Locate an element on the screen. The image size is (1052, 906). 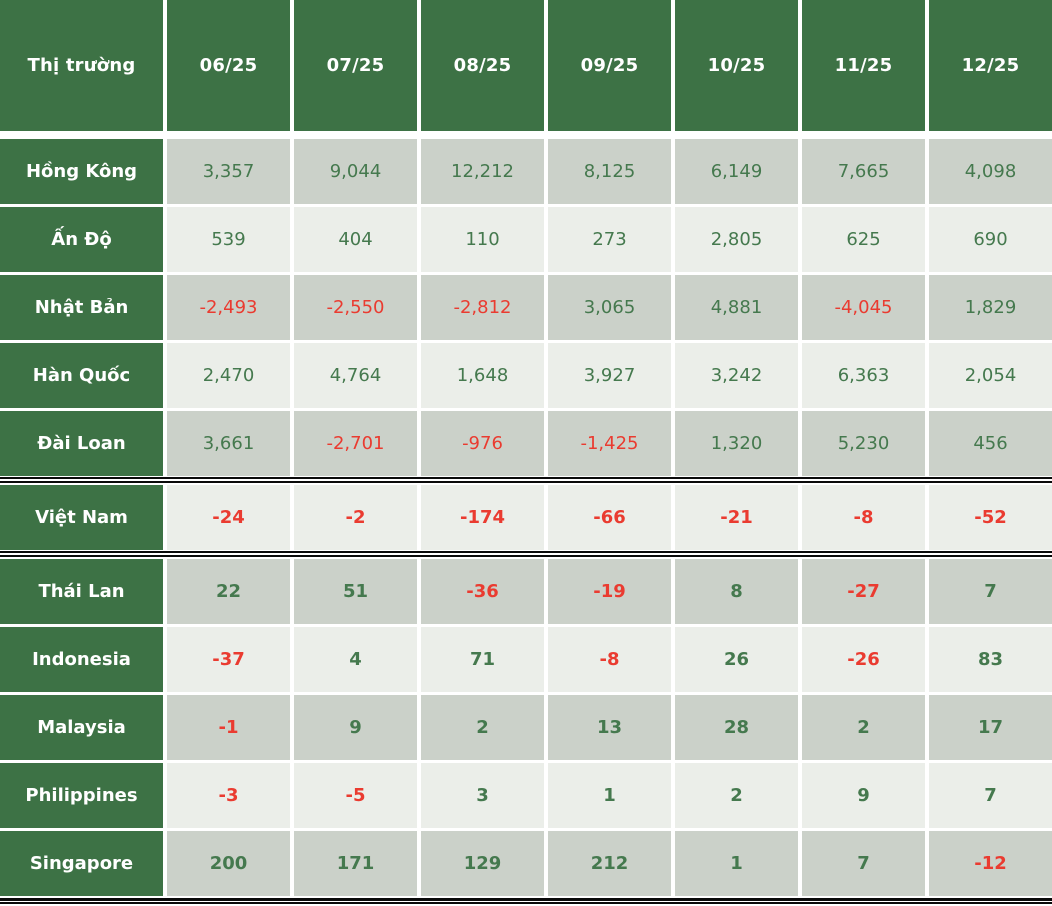
value-cell: -4,045 is located at coordinates (863, 307).